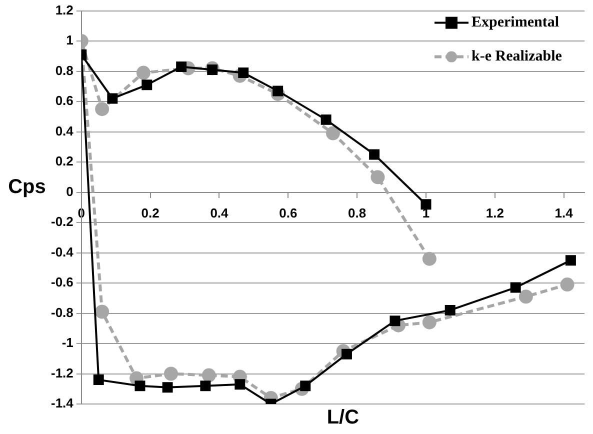 The image size is (593, 434). What do you see at coordinates (64, 130) in the screenshot?
I see `y-tick-label: 0.4` at bounding box center [64, 130].